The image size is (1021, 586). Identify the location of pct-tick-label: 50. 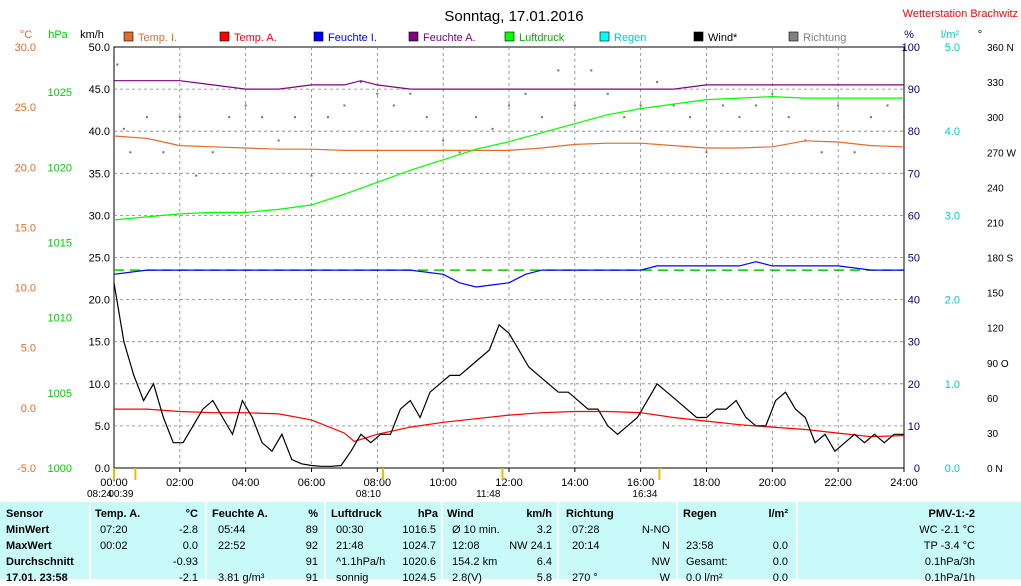
(914, 259).